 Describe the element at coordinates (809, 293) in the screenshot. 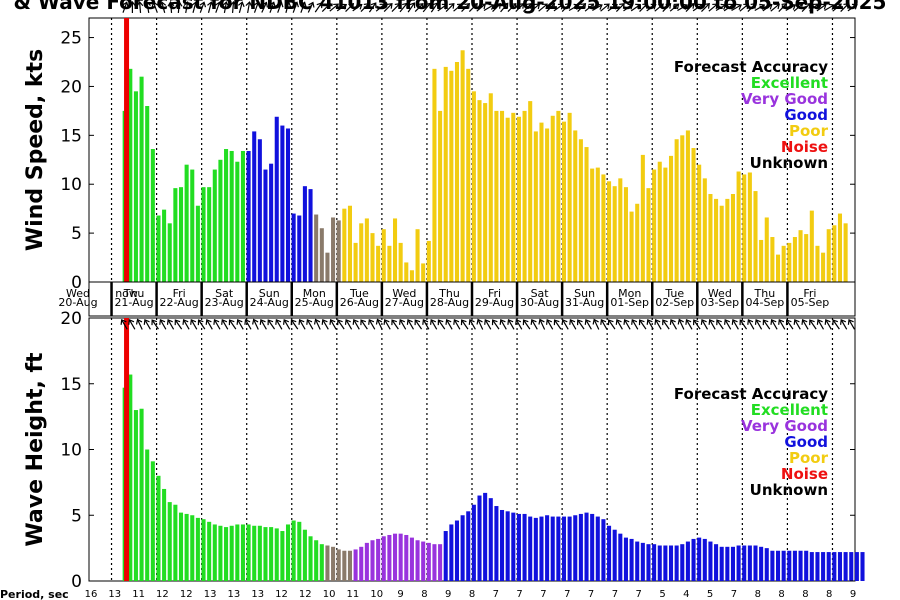

I see `day-of-week-label: Fri` at that location.